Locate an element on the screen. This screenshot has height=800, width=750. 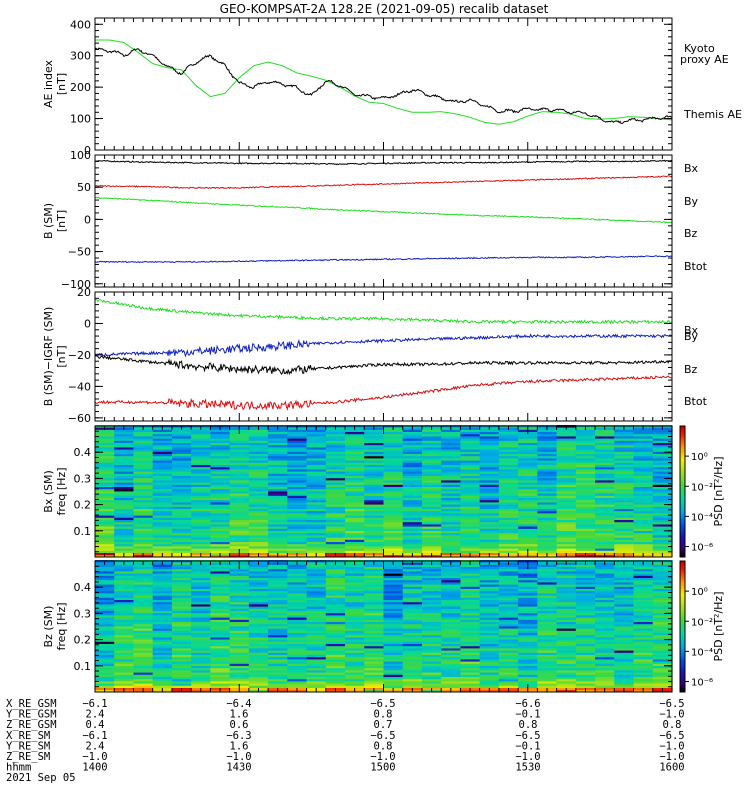
legend-label: Bx is located at coordinates (691, 330).